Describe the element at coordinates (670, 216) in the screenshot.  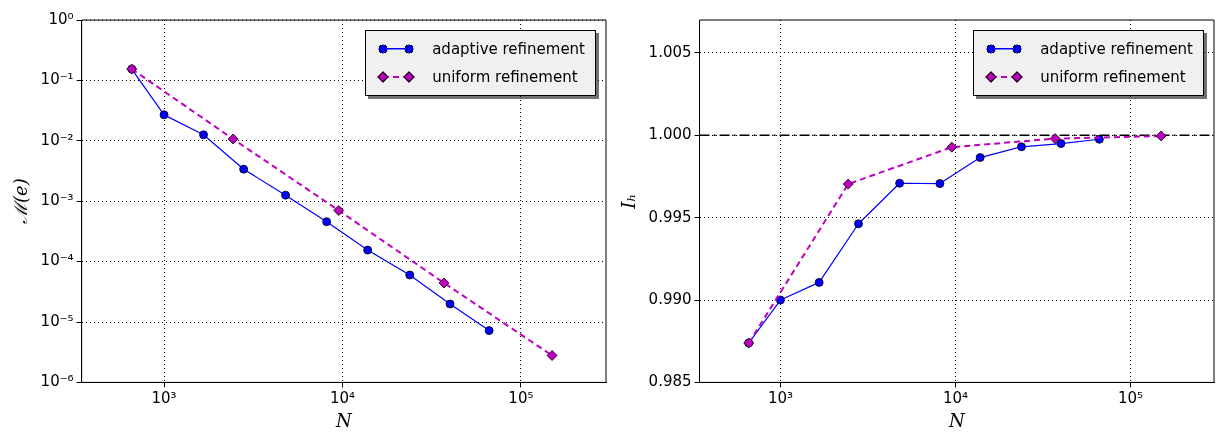
I see `y-tick-label: 0.995` at that location.